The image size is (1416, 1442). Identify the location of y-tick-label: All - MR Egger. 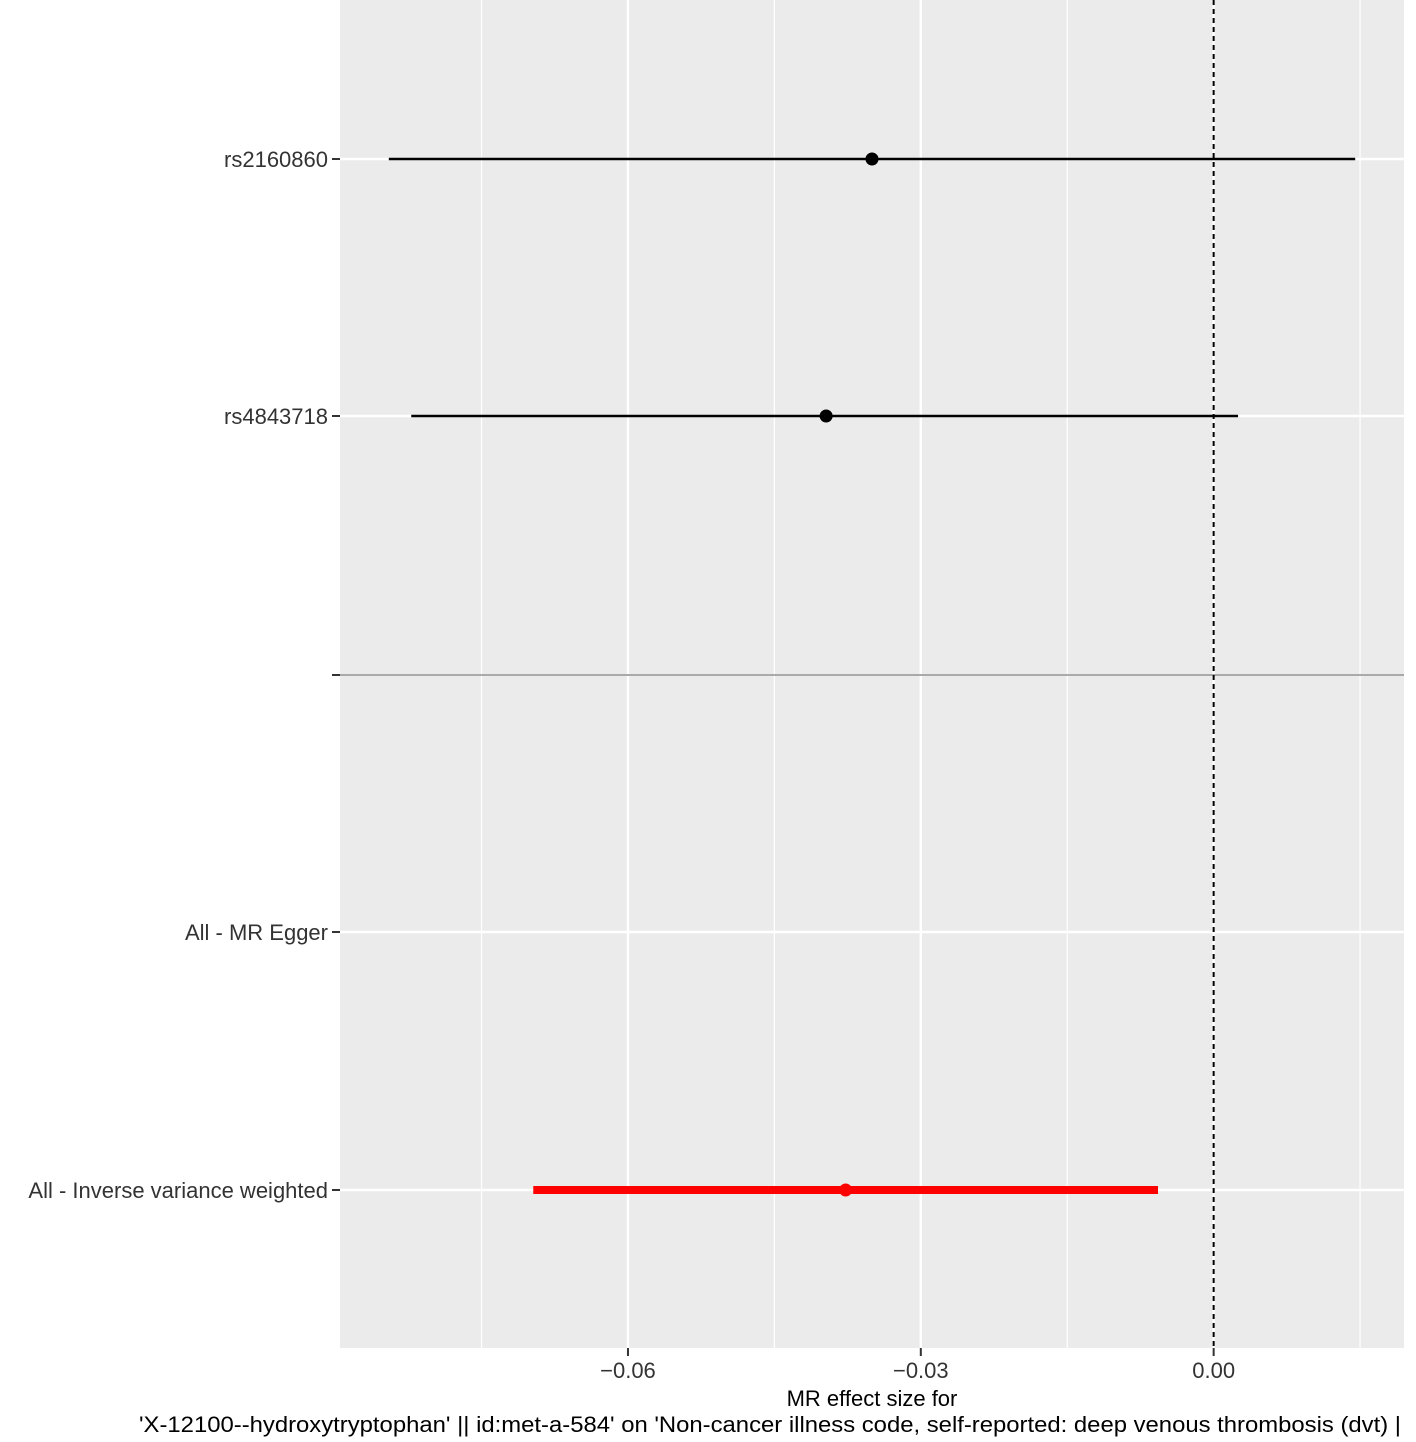
(256, 932).